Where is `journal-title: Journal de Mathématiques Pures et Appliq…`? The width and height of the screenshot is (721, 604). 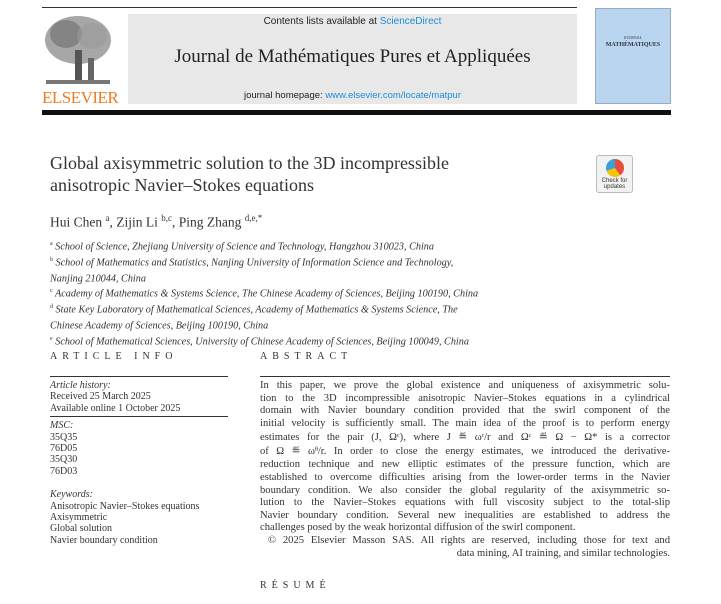
journal-title: Journal de Mathématiques Pures et Appliq… is located at coordinates (352, 56).